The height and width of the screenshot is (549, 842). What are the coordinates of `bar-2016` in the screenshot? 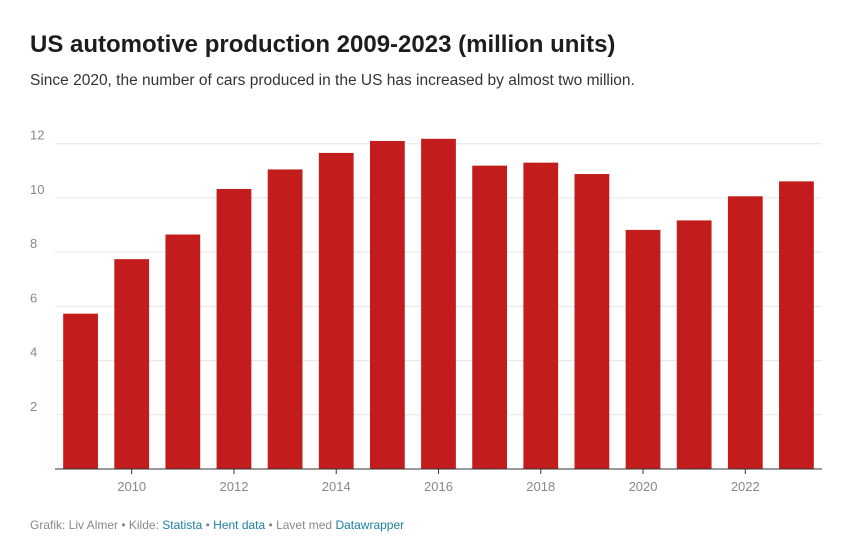 It's located at (438, 304).